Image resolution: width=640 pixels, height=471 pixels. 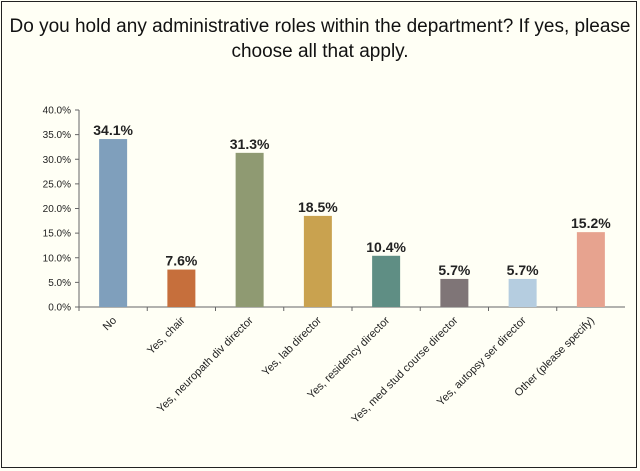 What do you see at coordinates (591, 223) in the screenshot?
I see `data-label: 15.2%` at bounding box center [591, 223].